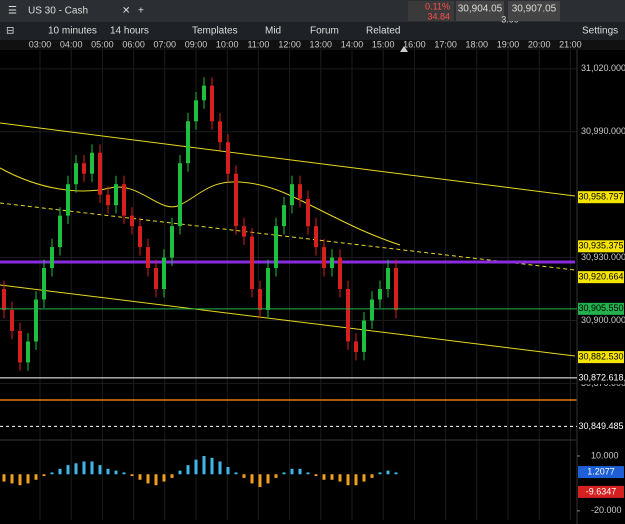  What do you see at coordinates (600, 377) in the screenshot?
I see `price-tag-label: 30,872.618` at bounding box center [600, 377].